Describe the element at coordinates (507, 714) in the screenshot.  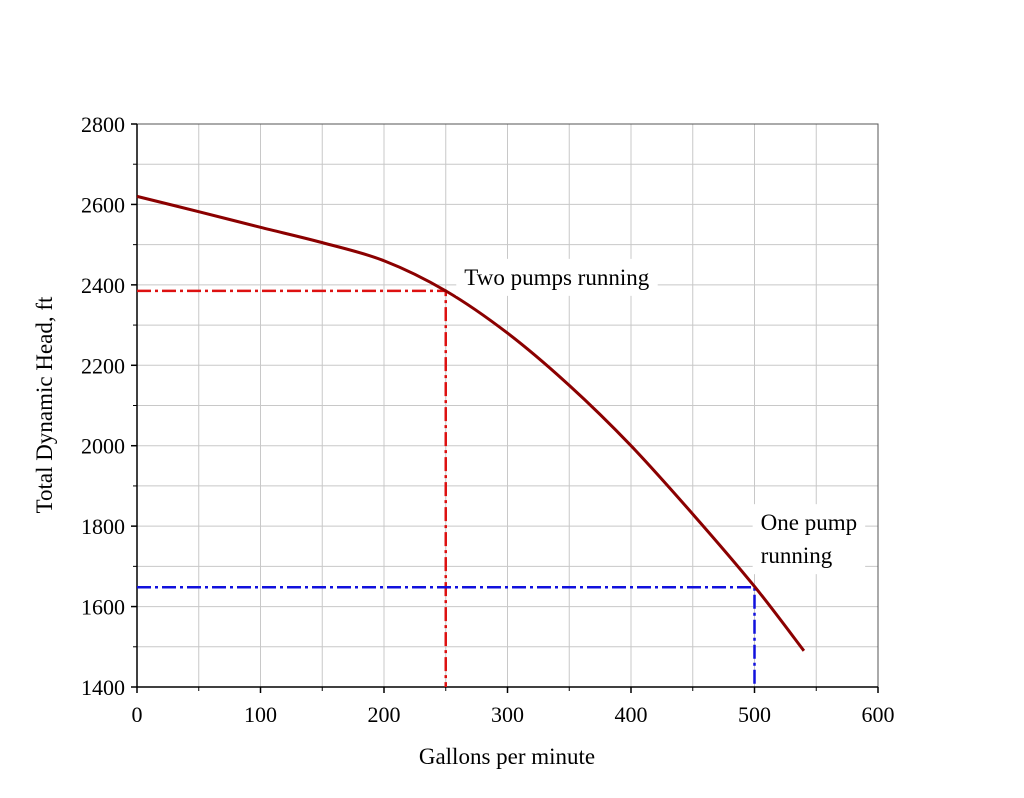
I see `x-tick-label: 300` at that location.